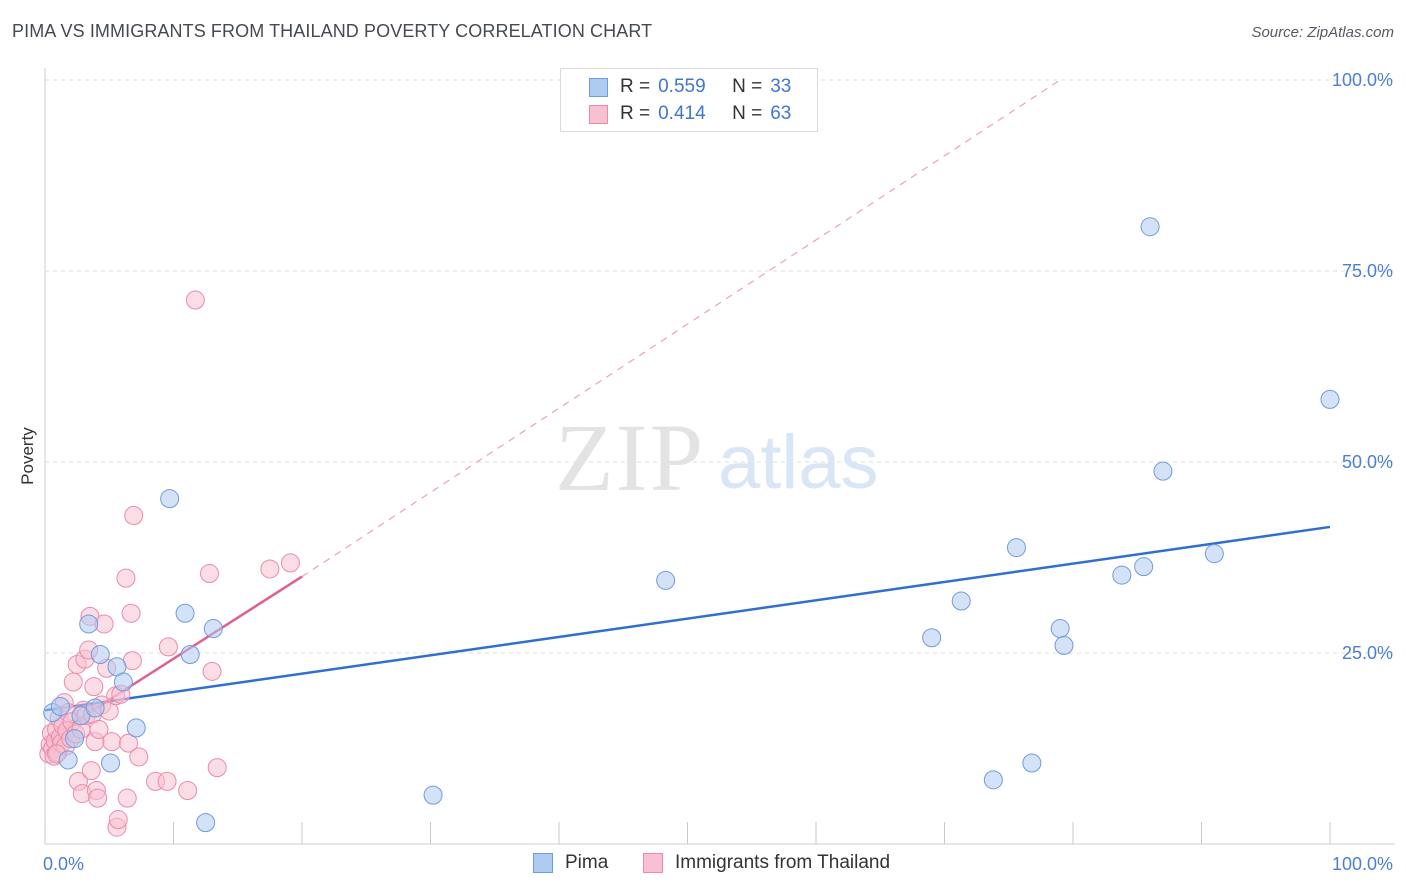 The width and height of the screenshot is (1406, 892). I want to click on legend-n-value-pima: 33, so click(781, 86).